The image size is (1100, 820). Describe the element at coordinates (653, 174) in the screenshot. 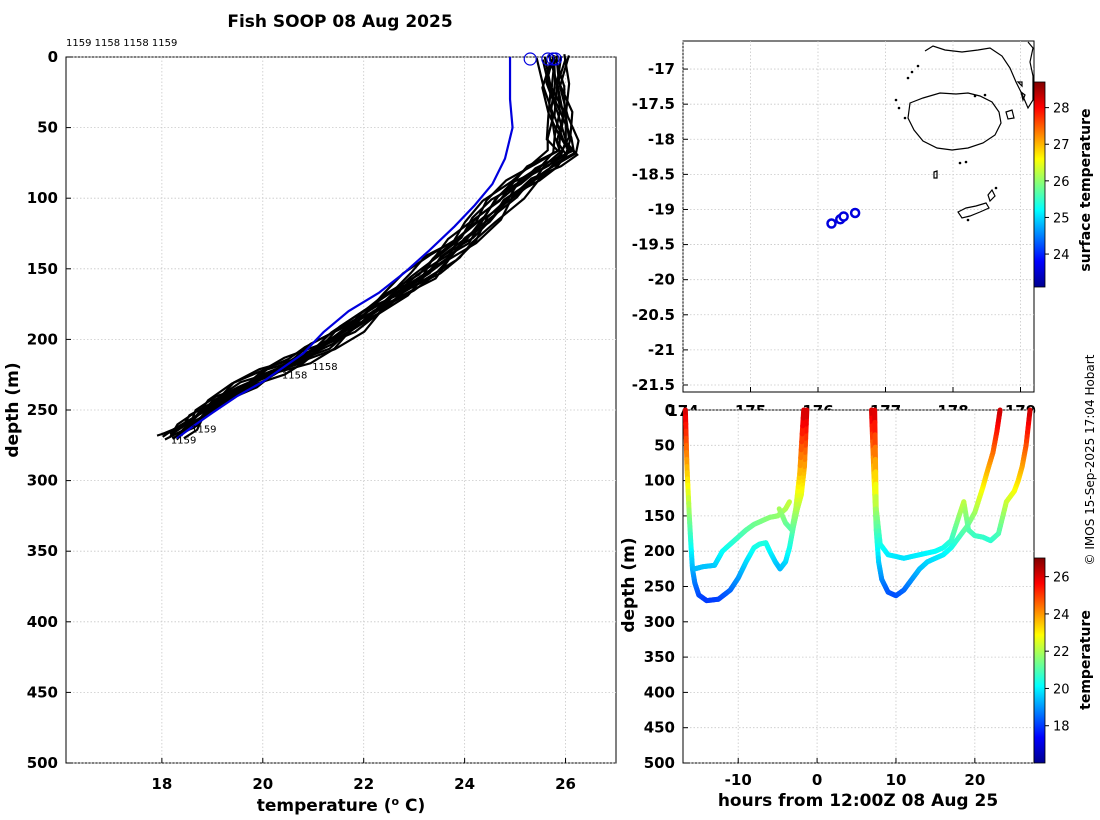

I see `y-tick-label: -18.5` at that location.